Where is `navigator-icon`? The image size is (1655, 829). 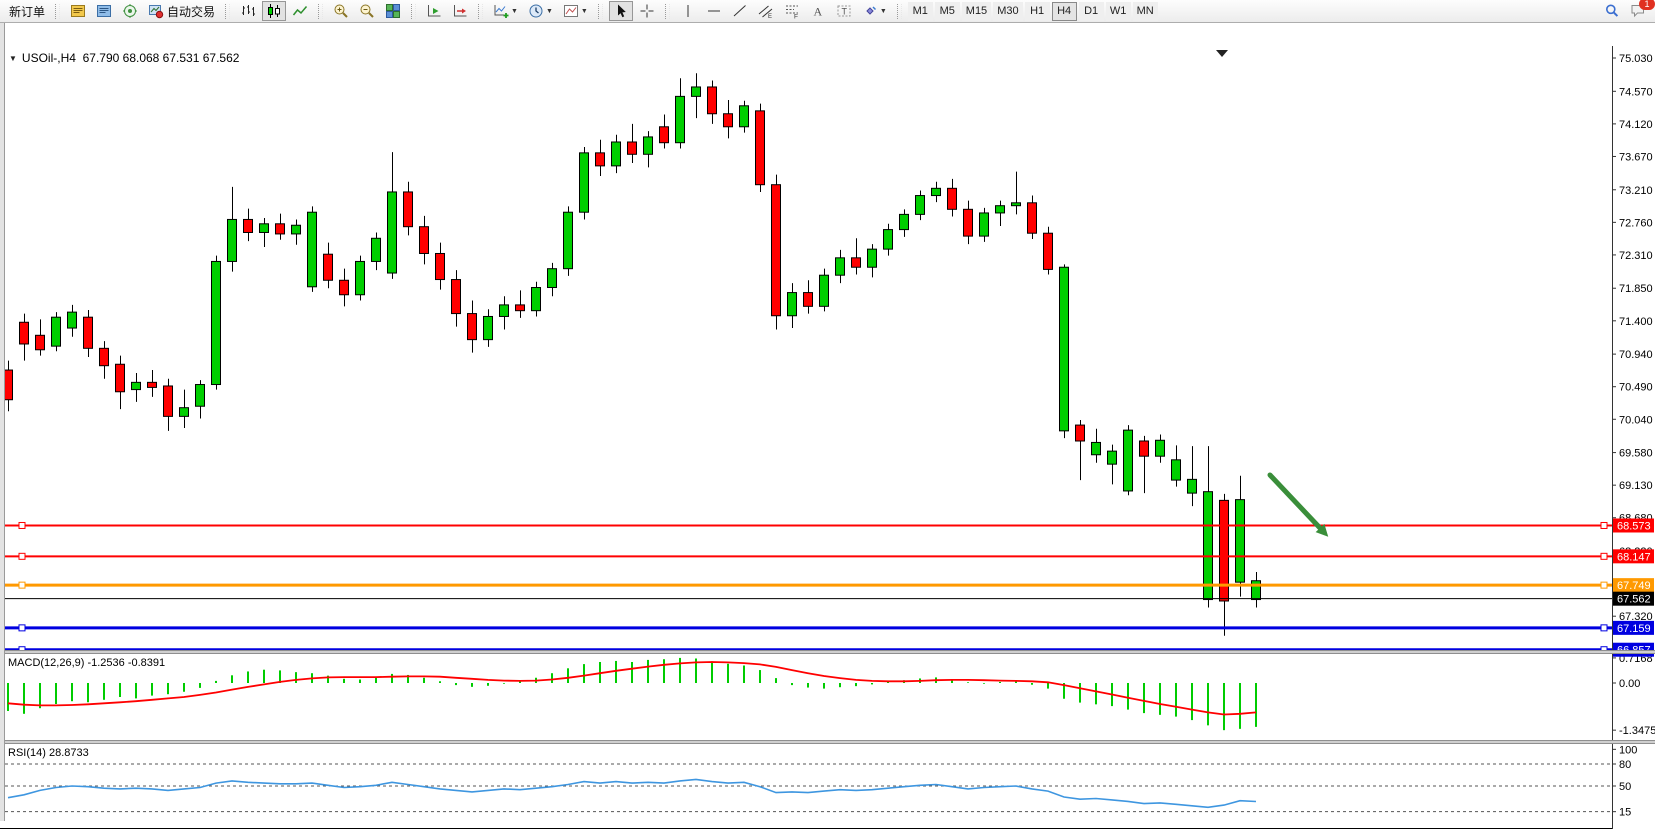
navigator-icon is located at coordinates (130, 11).